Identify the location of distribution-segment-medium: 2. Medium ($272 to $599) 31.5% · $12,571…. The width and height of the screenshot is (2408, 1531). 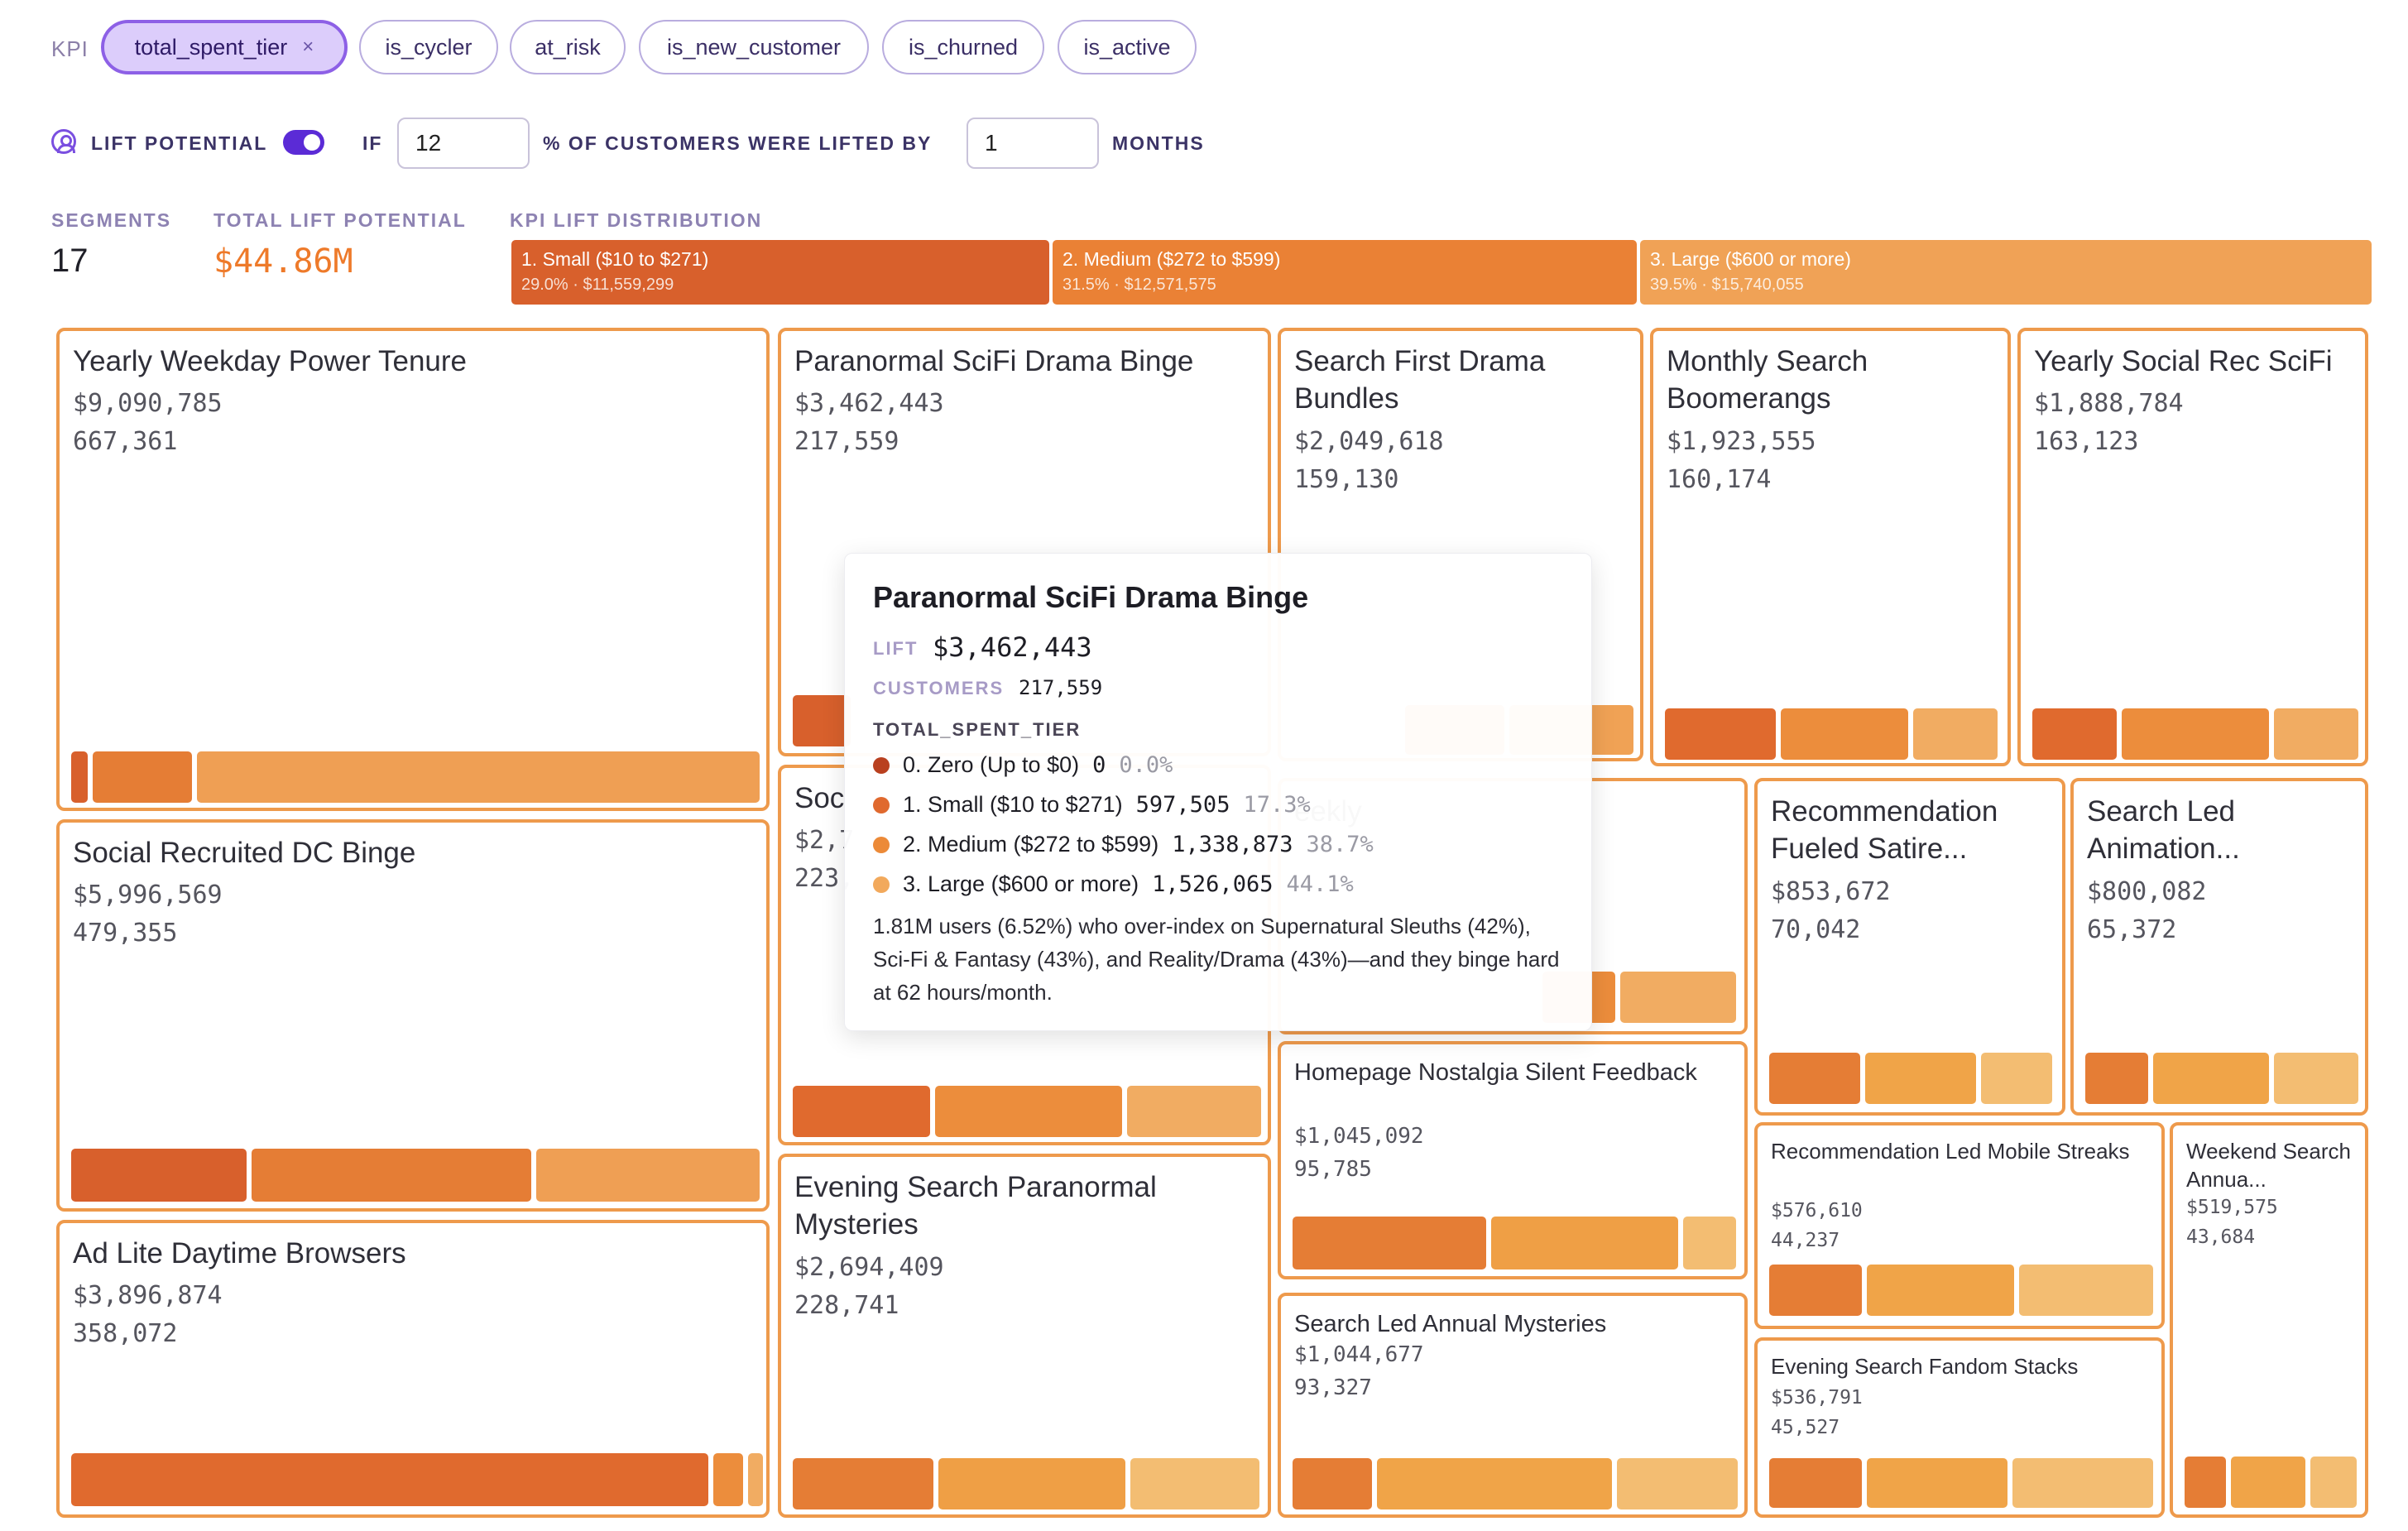
(1345, 272).